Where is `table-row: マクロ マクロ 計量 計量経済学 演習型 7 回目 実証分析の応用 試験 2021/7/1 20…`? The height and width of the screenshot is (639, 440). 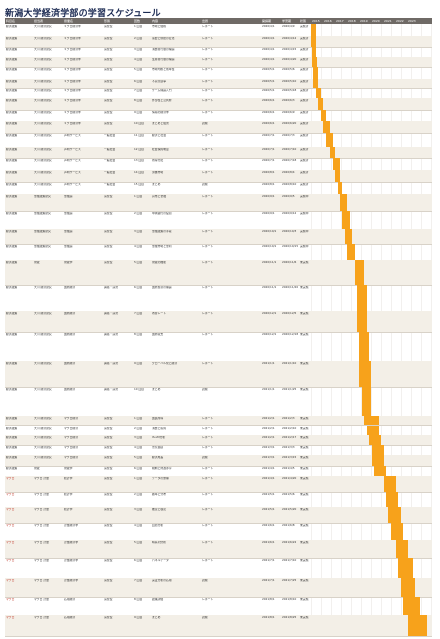 table-row: マクロ マクロ 計量 計量経済学 演習型 7 回目 実証分析の応用 試験 2021/7/1 20… is located at coordinates (218, 587).